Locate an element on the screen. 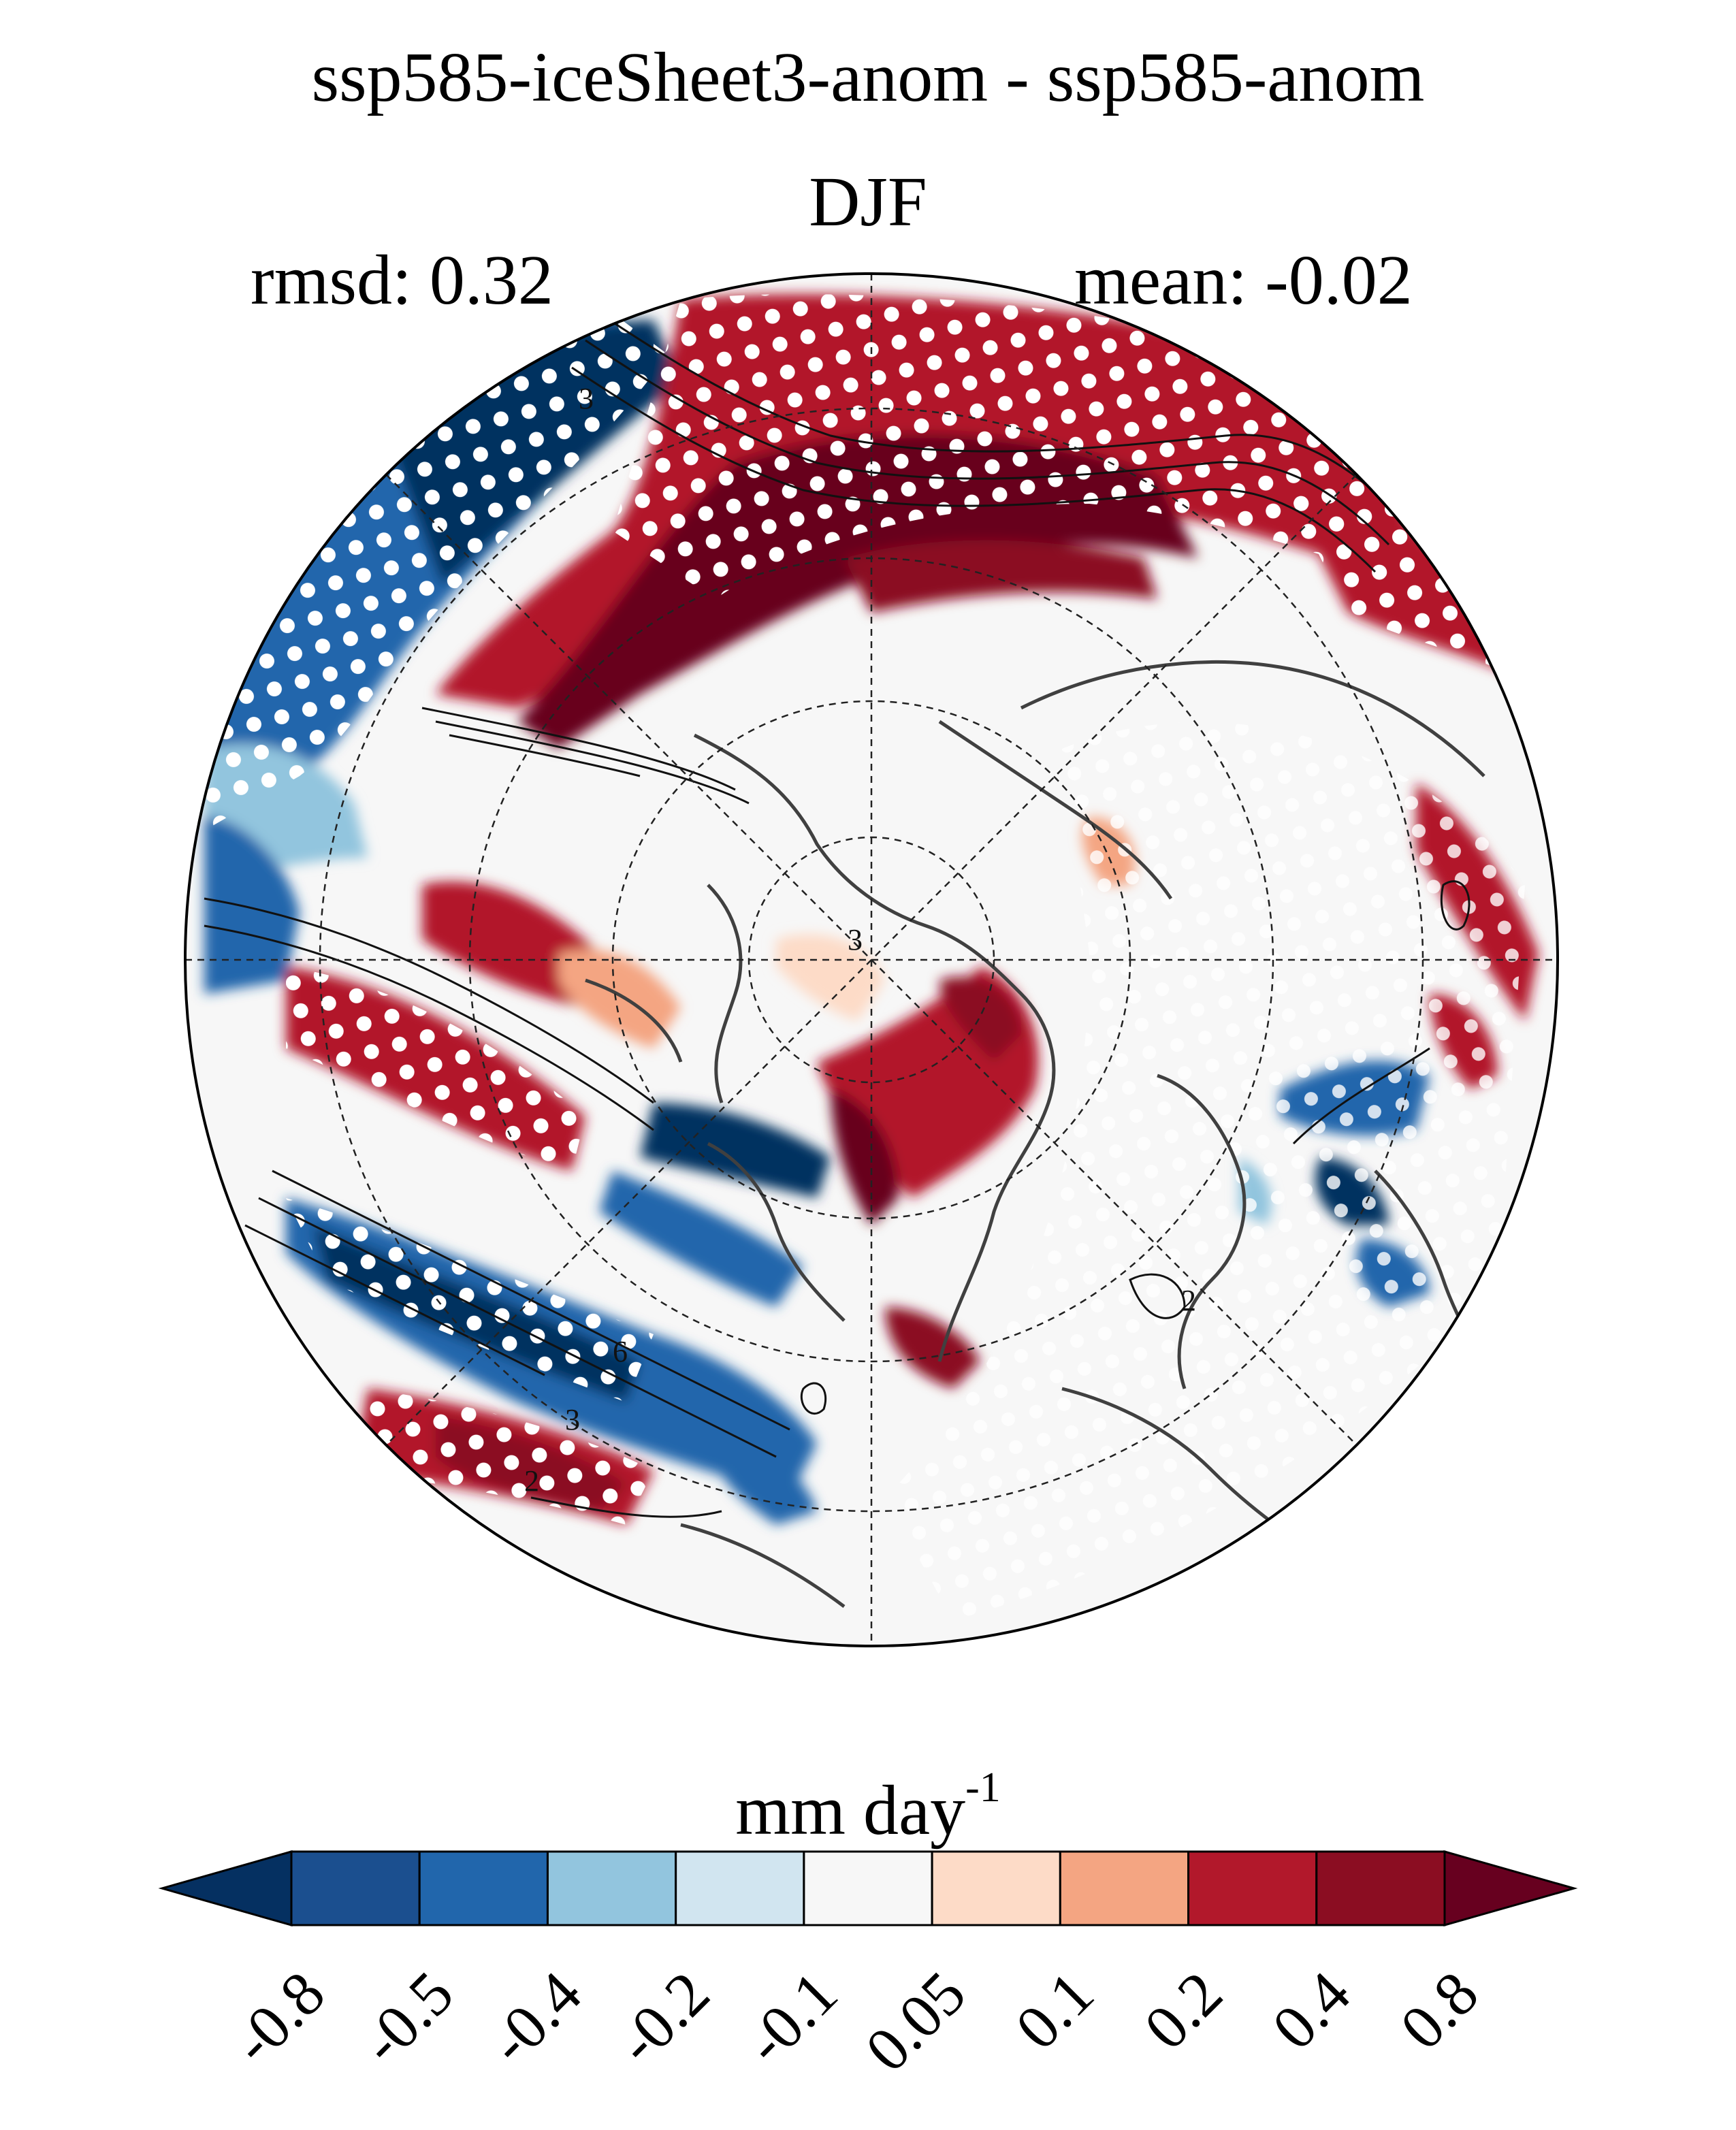  rmsd-label: rmsd: 0.32 is located at coordinates (402, 280).